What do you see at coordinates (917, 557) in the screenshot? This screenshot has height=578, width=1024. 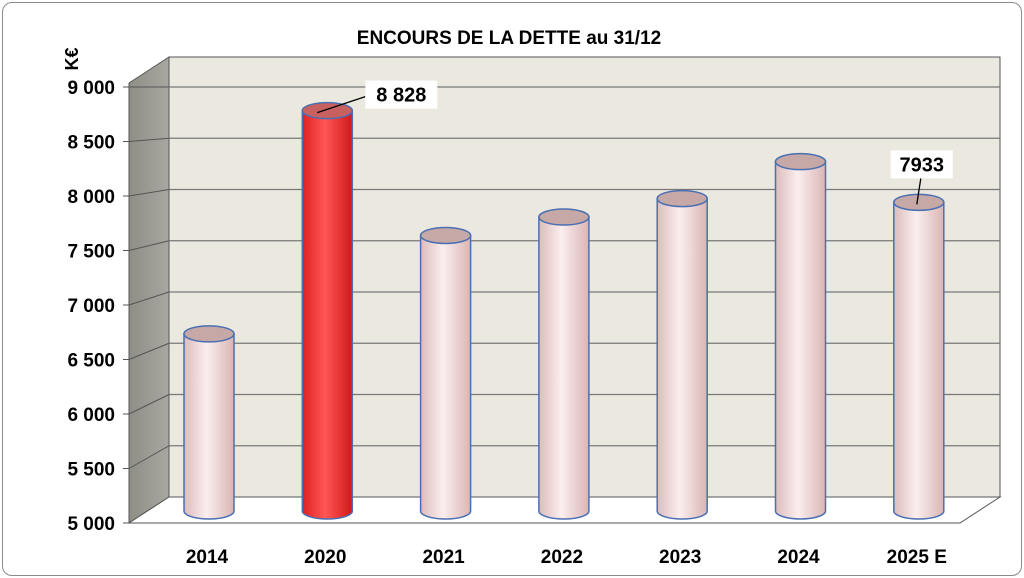 I see `x-tick-label: 2025 E` at bounding box center [917, 557].